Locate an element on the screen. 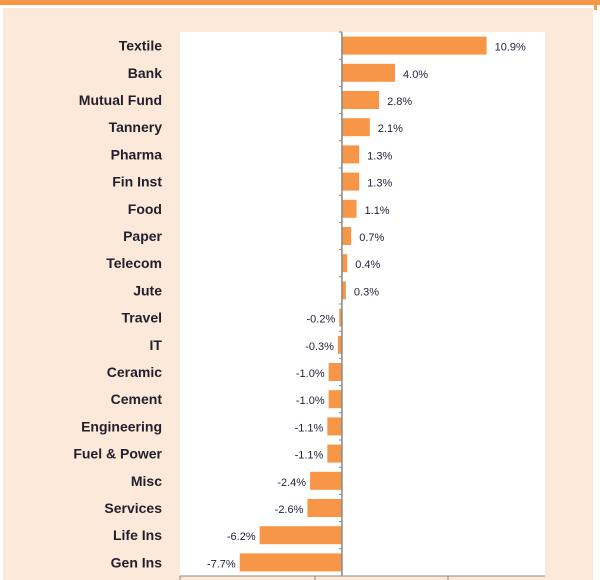 The height and width of the screenshot is (580, 600). data-label: 4.0% is located at coordinates (415, 75).